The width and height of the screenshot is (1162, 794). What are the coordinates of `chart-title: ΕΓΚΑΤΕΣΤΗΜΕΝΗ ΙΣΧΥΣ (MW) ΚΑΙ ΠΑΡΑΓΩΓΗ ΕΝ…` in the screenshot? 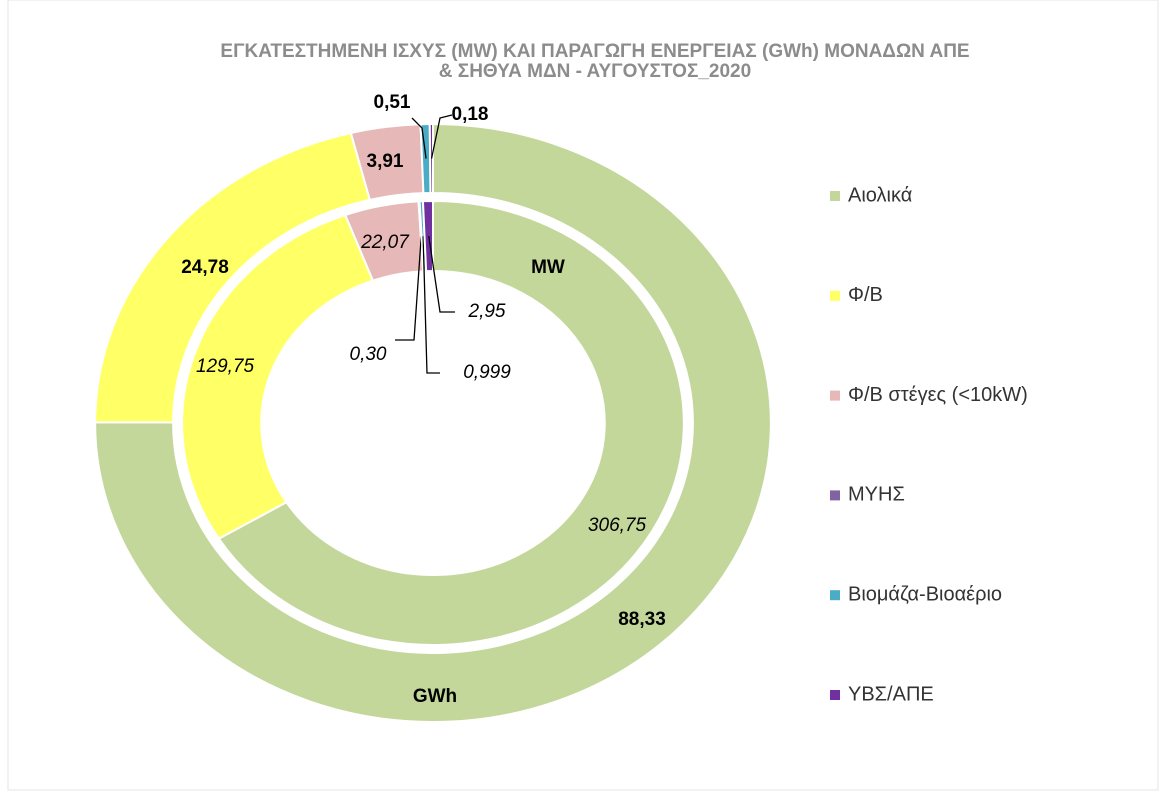 It's located at (594, 51).